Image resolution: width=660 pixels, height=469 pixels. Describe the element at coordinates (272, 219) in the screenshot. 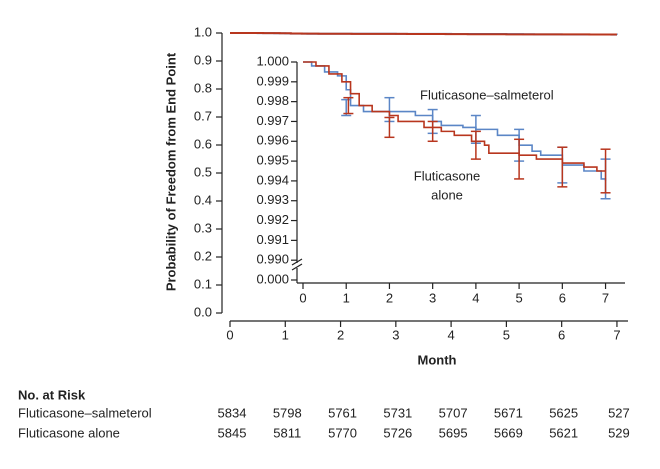

I see `inset-y-tick-label: 0.992` at that location.